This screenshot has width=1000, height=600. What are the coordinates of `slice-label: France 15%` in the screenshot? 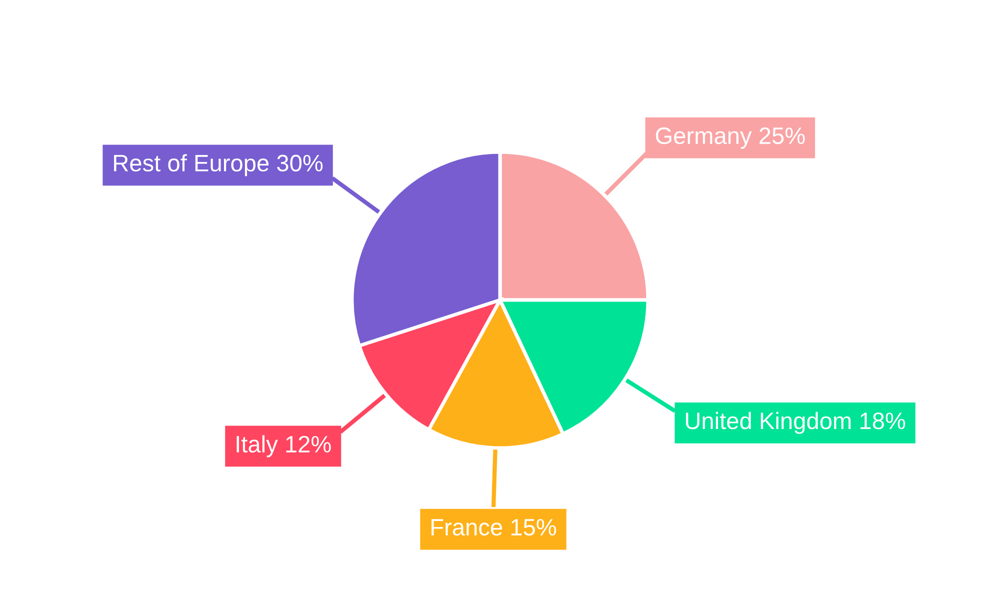 It's located at (494, 527).